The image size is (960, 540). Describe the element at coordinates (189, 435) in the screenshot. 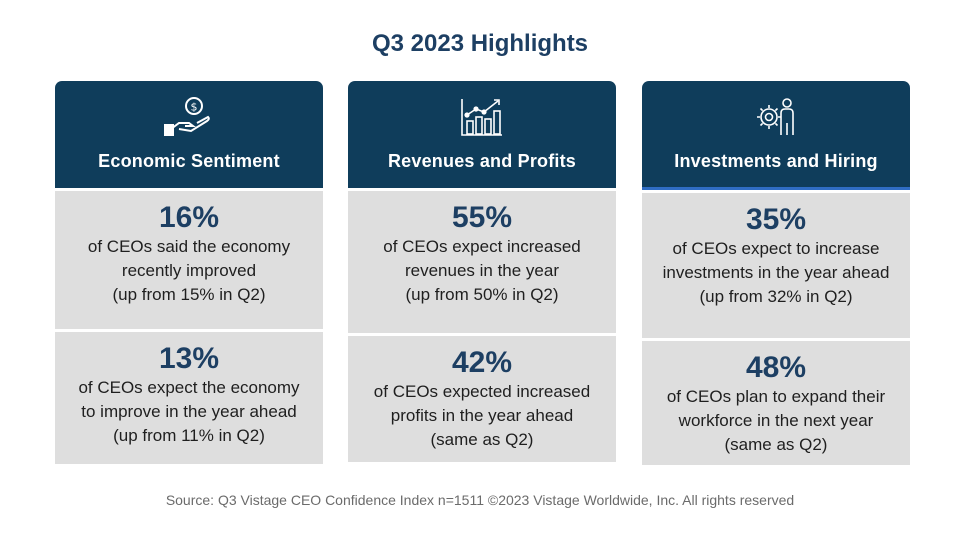

I see `stat-text: (up from 11% in Q2)` at that location.